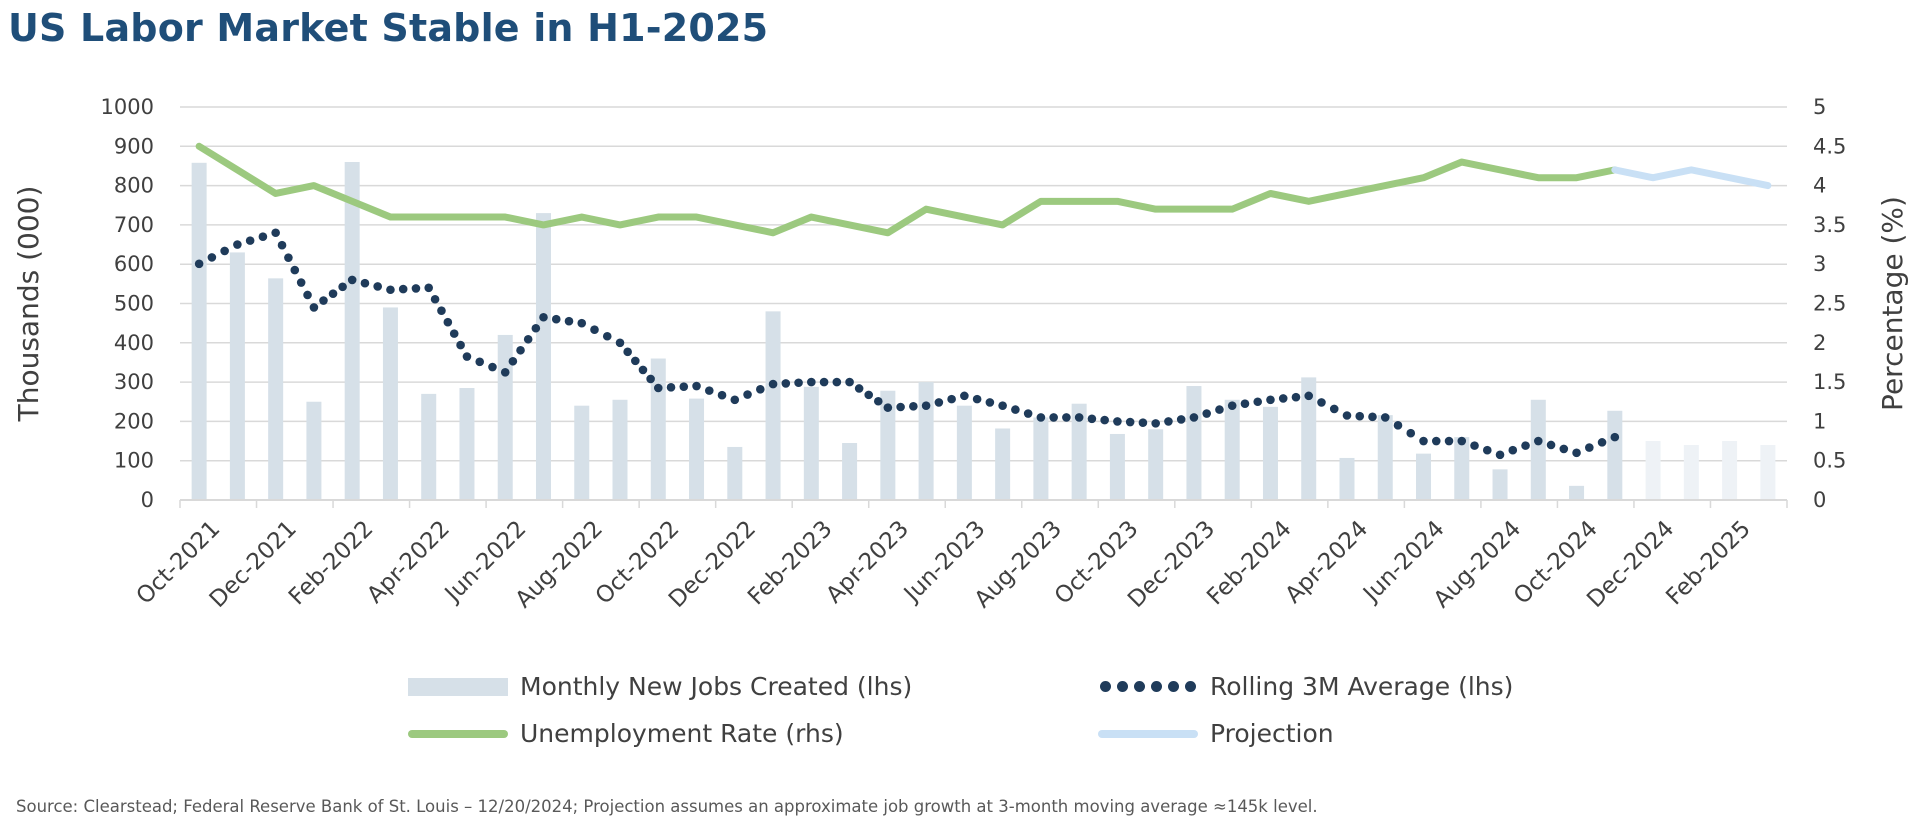 Image resolution: width=1920 pixels, height=830 pixels. Describe the element at coordinates (408, 562) in the screenshot. I see `x-tick-label: Apr-2022` at that location.